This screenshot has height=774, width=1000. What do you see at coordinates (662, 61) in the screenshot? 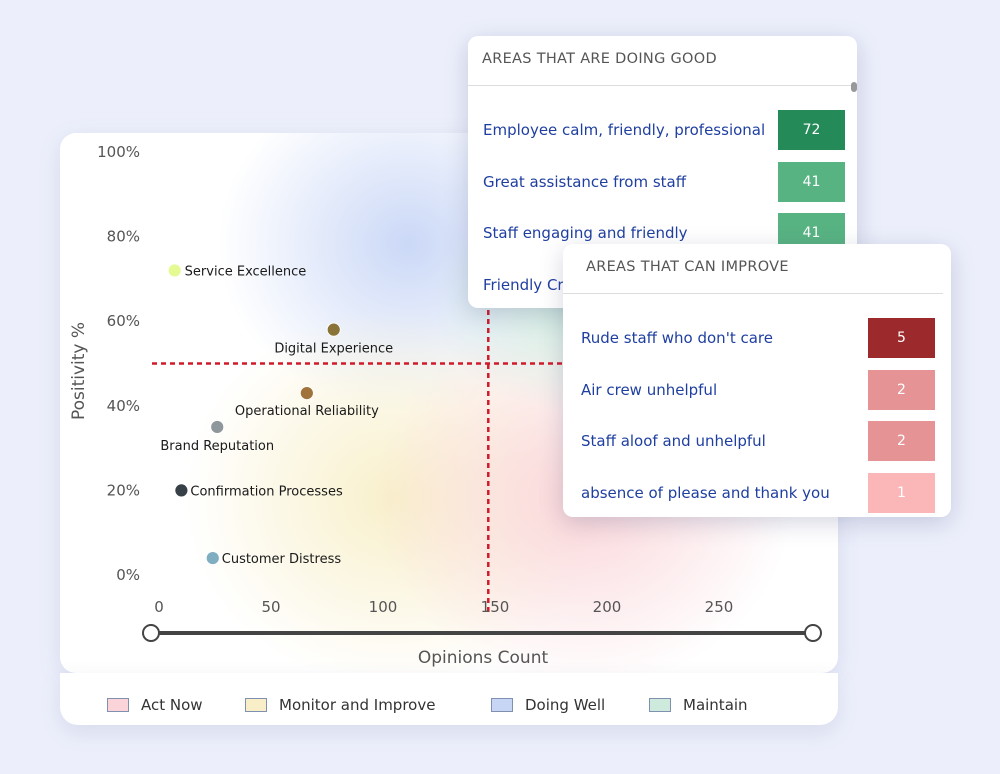
I see `panel-title: AREAS THAT ARE DOING GOOD` at bounding box center [662, 61].